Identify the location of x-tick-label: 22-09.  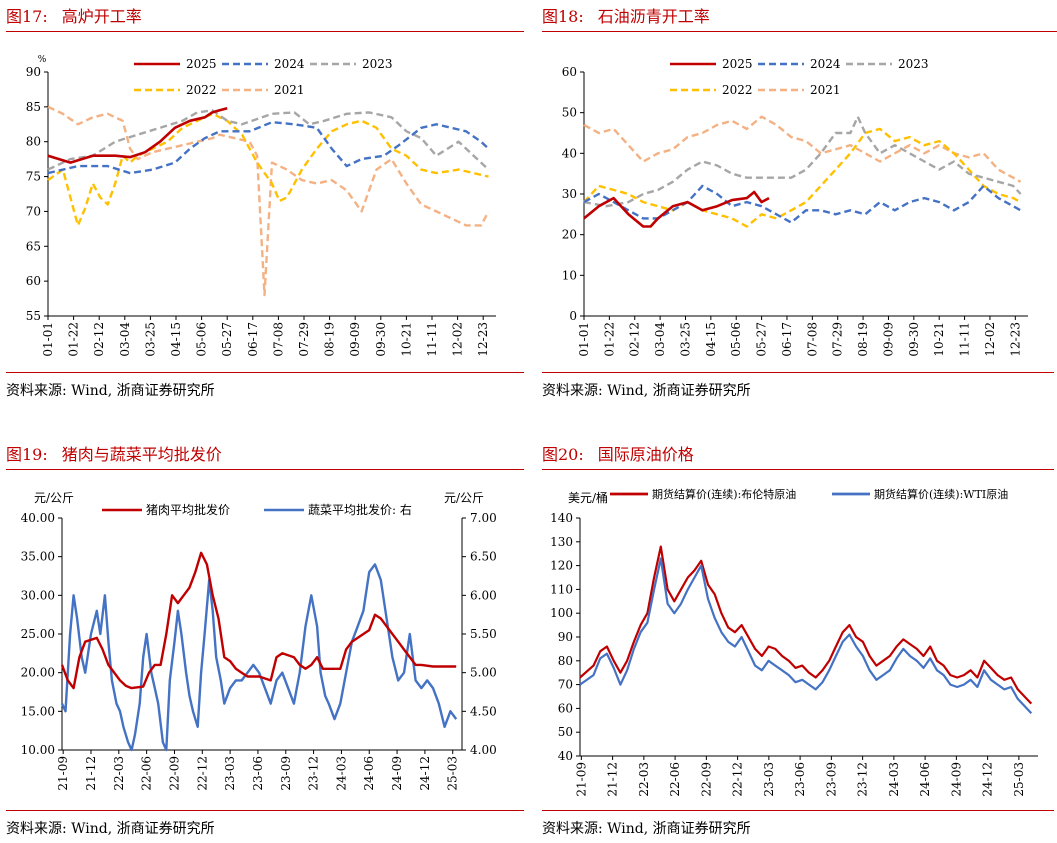
(174, 773).